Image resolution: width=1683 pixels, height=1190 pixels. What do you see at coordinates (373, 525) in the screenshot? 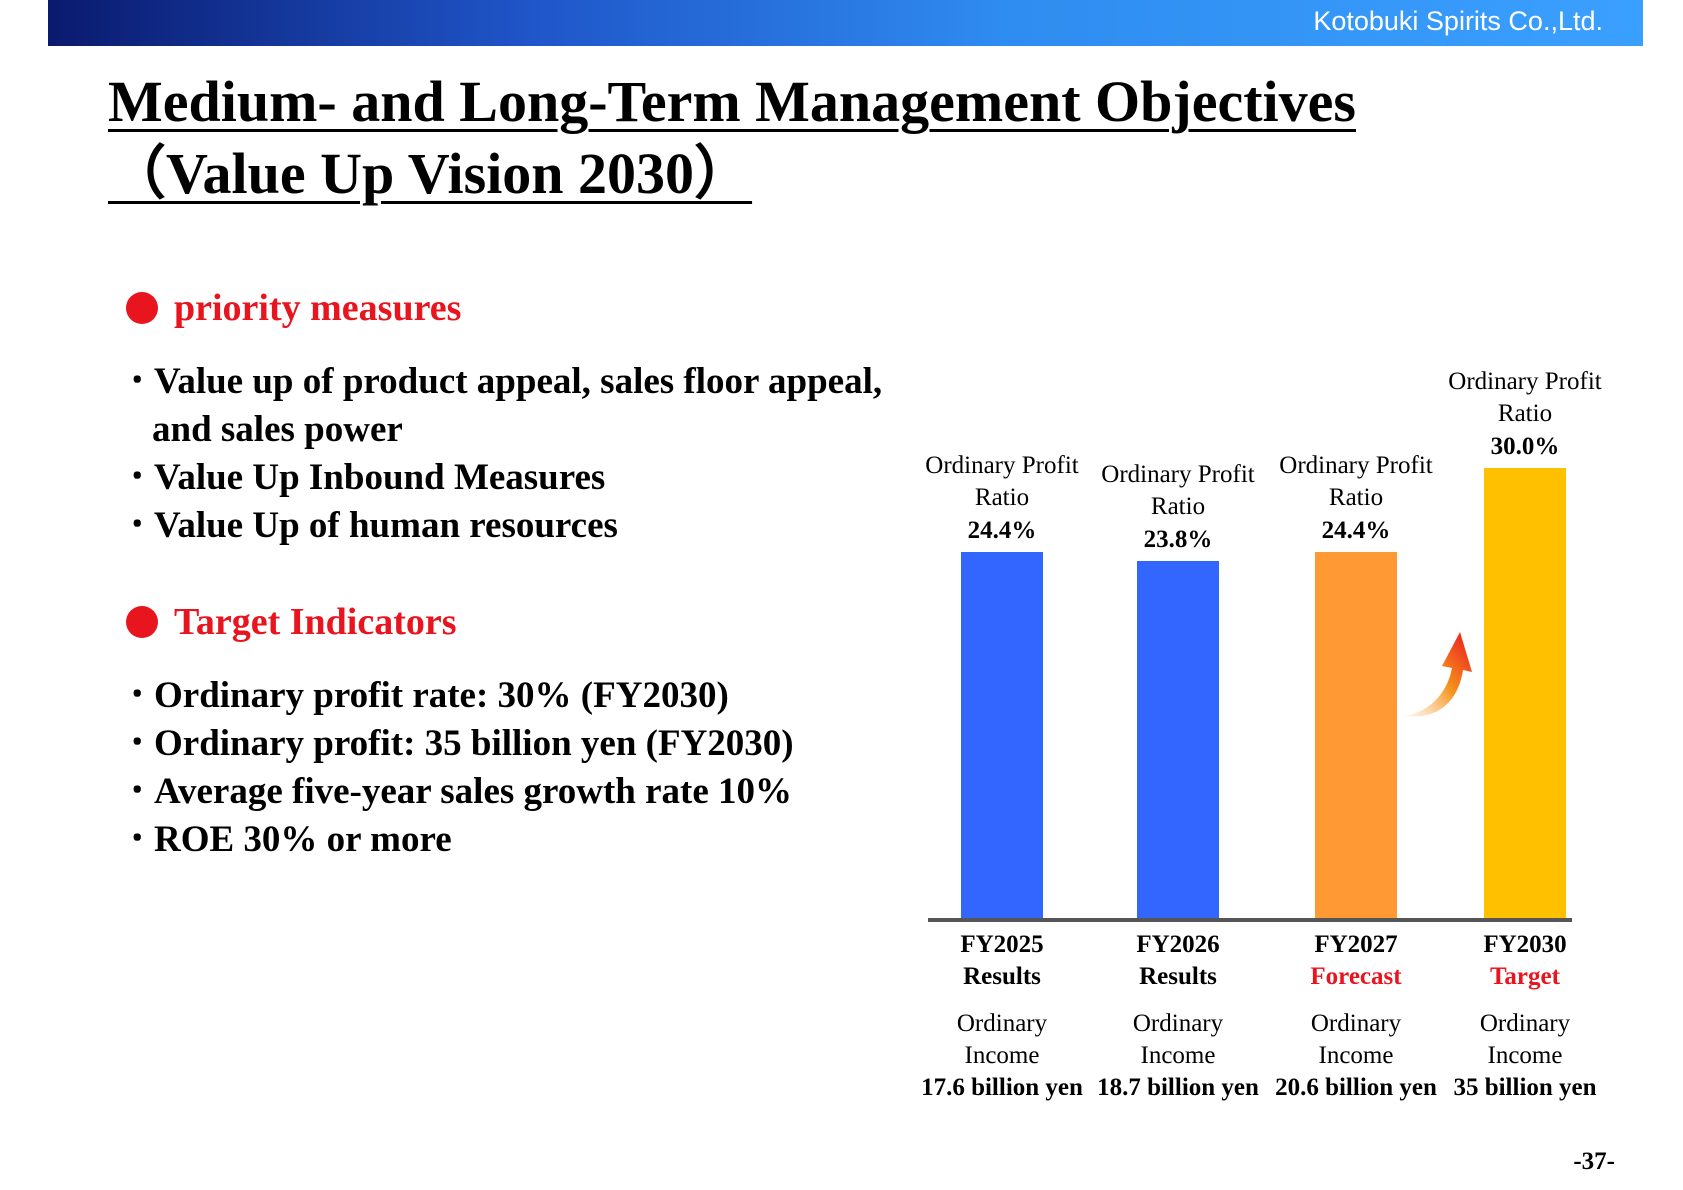
I see `list-item: ･ Value Up of human resources` at bounding box center [373, 525].